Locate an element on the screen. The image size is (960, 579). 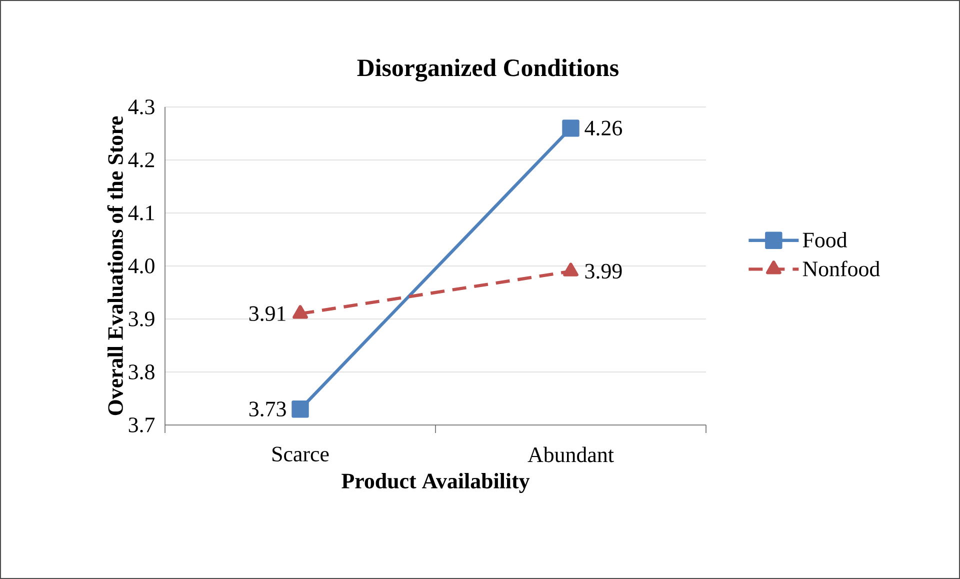
data-label: 3.99 is located at coordinates (603, 271).